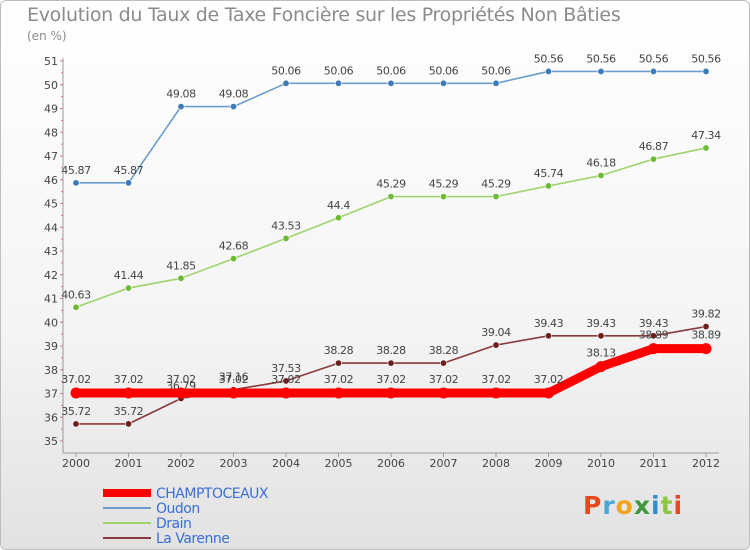 Image resolution: width=750 pixels, height=550 pixels. Describe the element at coordinates (654, 146) in the screenshot. I see `data-label-drain: 46.87` at that location.